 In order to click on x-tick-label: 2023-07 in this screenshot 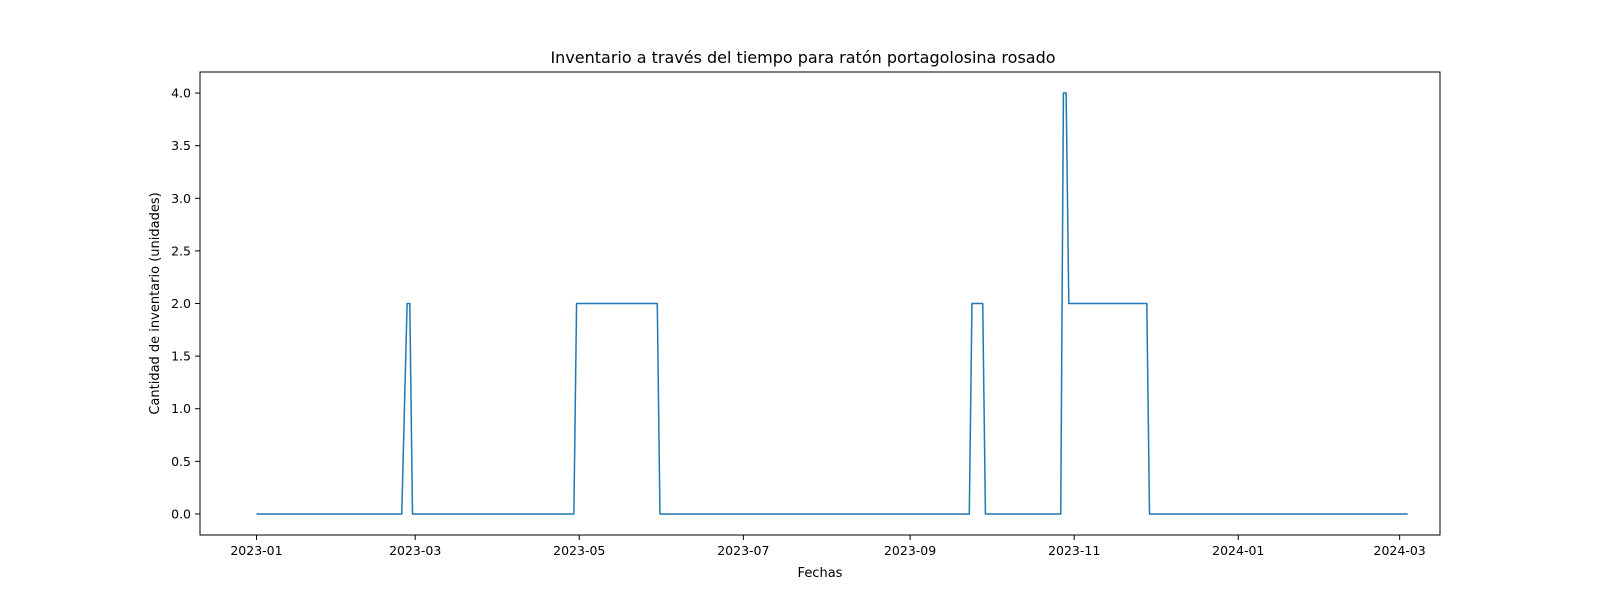, I will do `click(743, 550)`.